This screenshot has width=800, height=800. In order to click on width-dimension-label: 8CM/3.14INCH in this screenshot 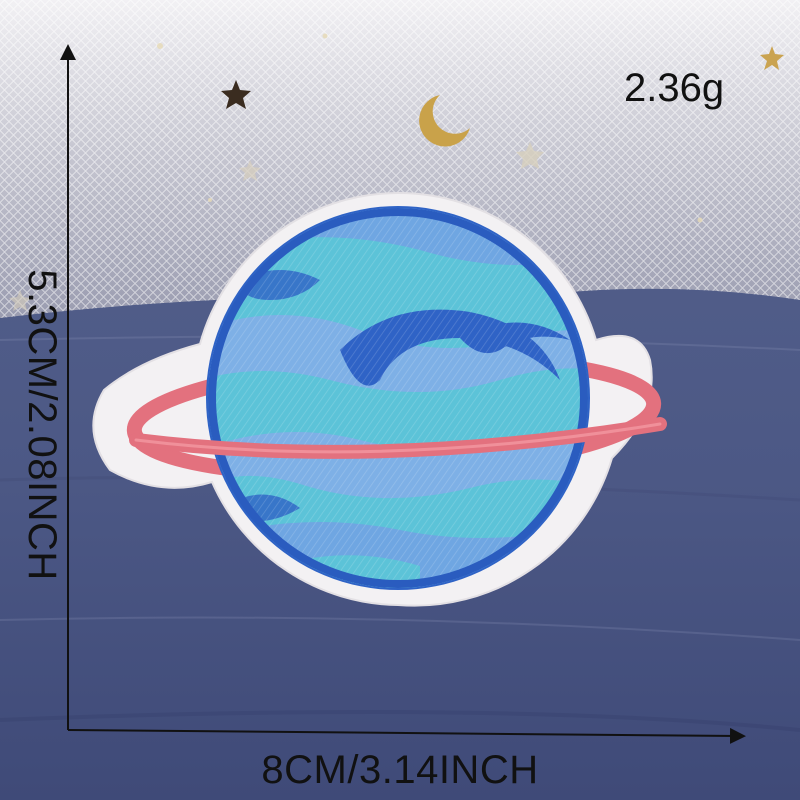, I will do `click(400, 770)`.